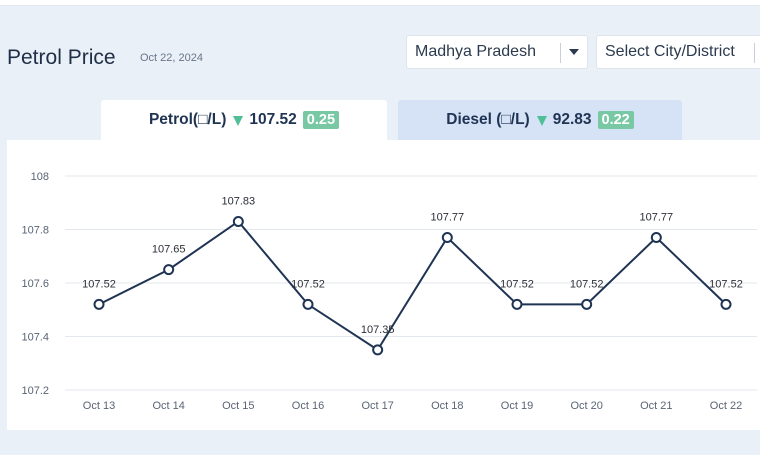 This screenshot has width=760, height=455. I want to click on data-label: 107.83, so click(239, 201).